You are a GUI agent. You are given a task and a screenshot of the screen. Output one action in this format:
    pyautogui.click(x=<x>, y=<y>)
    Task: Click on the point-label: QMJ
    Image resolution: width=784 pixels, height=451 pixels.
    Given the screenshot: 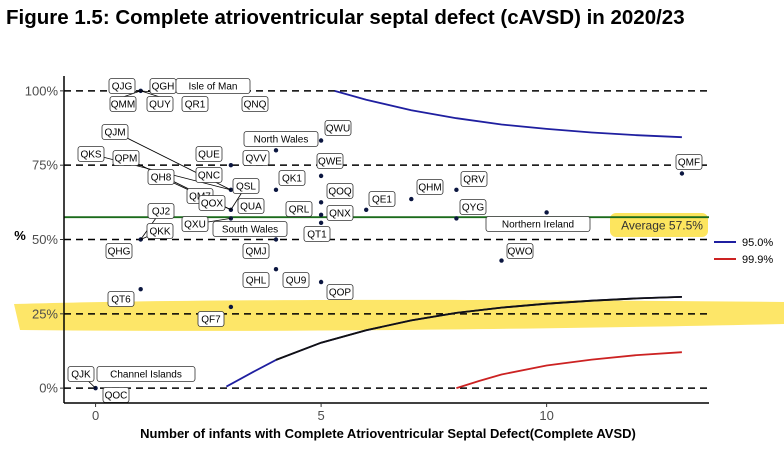 What is the action you would take?
    pyautogui.click(x=256, y=251)
    